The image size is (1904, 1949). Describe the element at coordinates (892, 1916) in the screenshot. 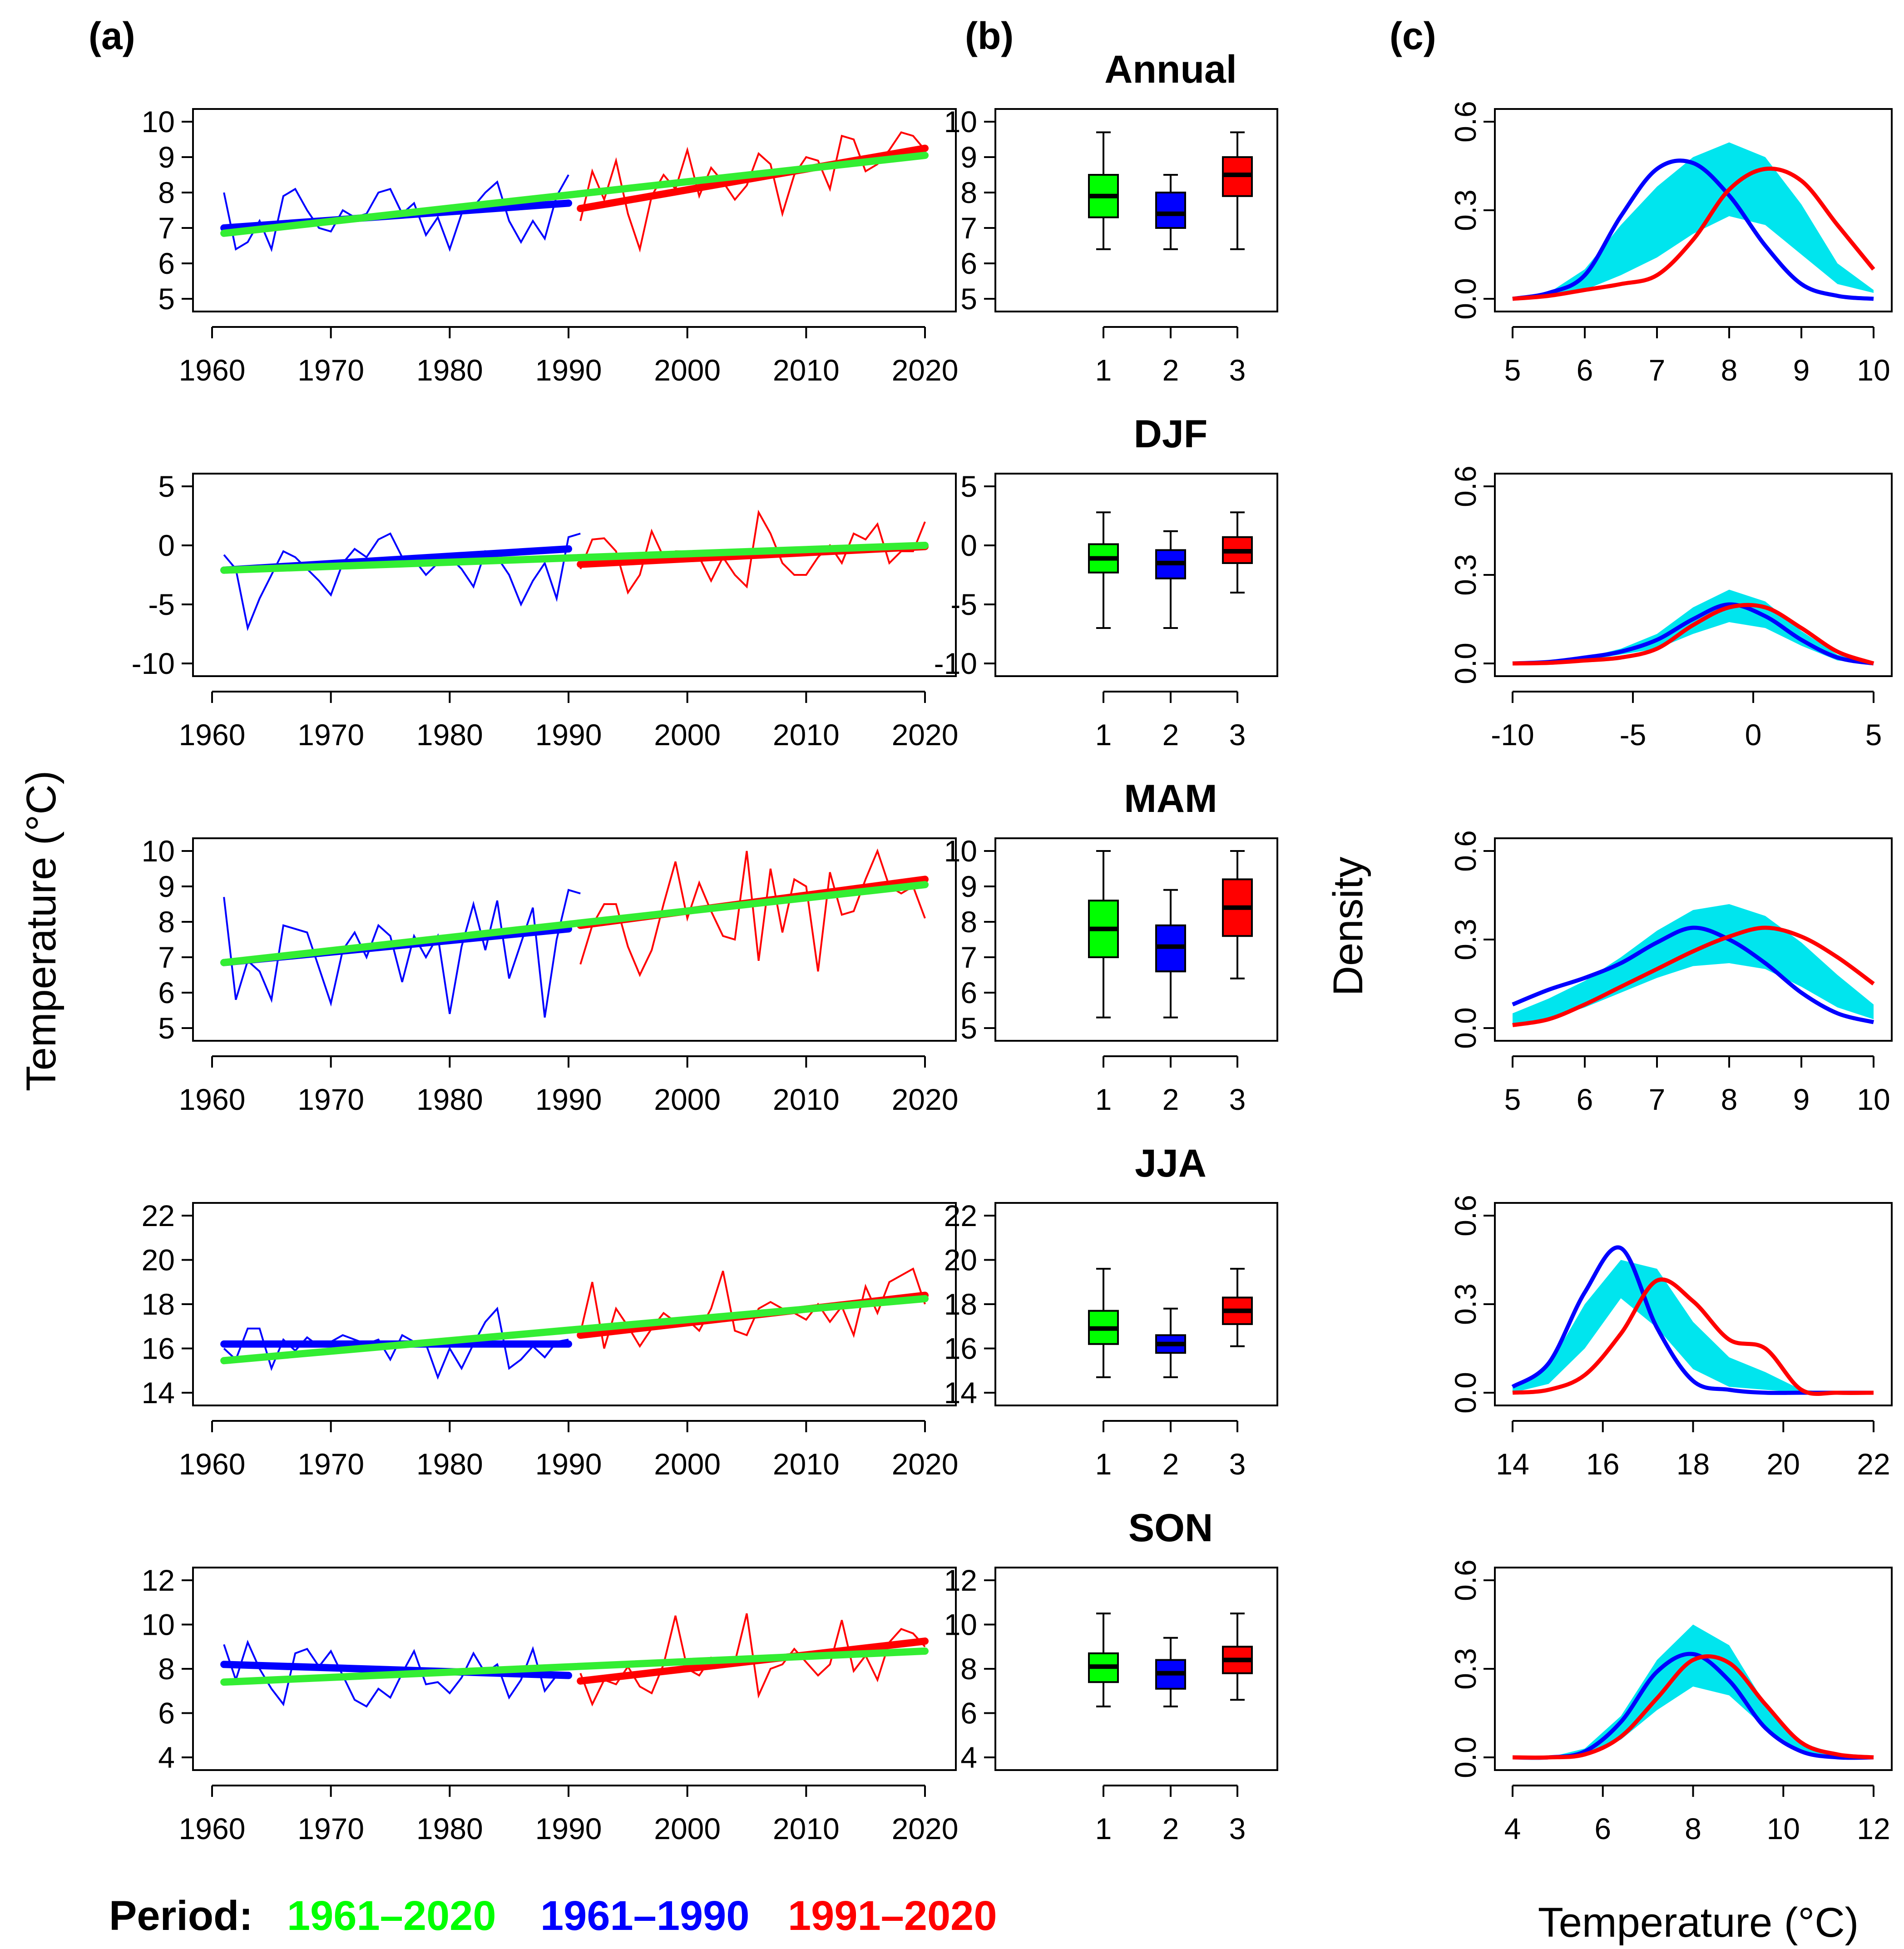

I see `legend-entry-1991-2020: 1991–2020` at that location.